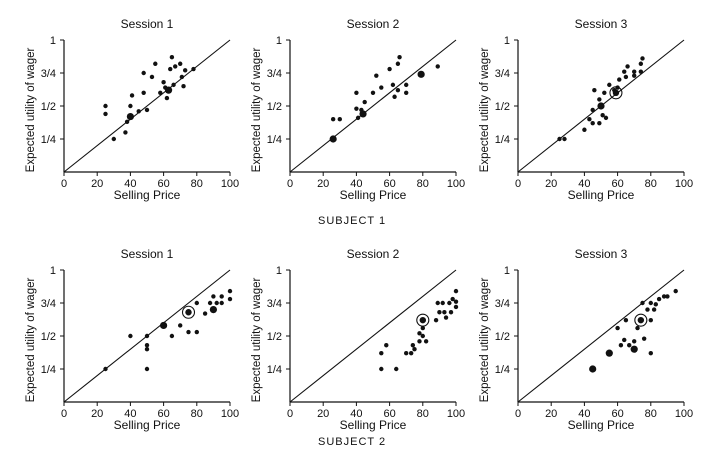  What do you see at coordinates (147, 106) in the screenshot?
I see `reference-diagonal-line` at bounding box center [147, 106].